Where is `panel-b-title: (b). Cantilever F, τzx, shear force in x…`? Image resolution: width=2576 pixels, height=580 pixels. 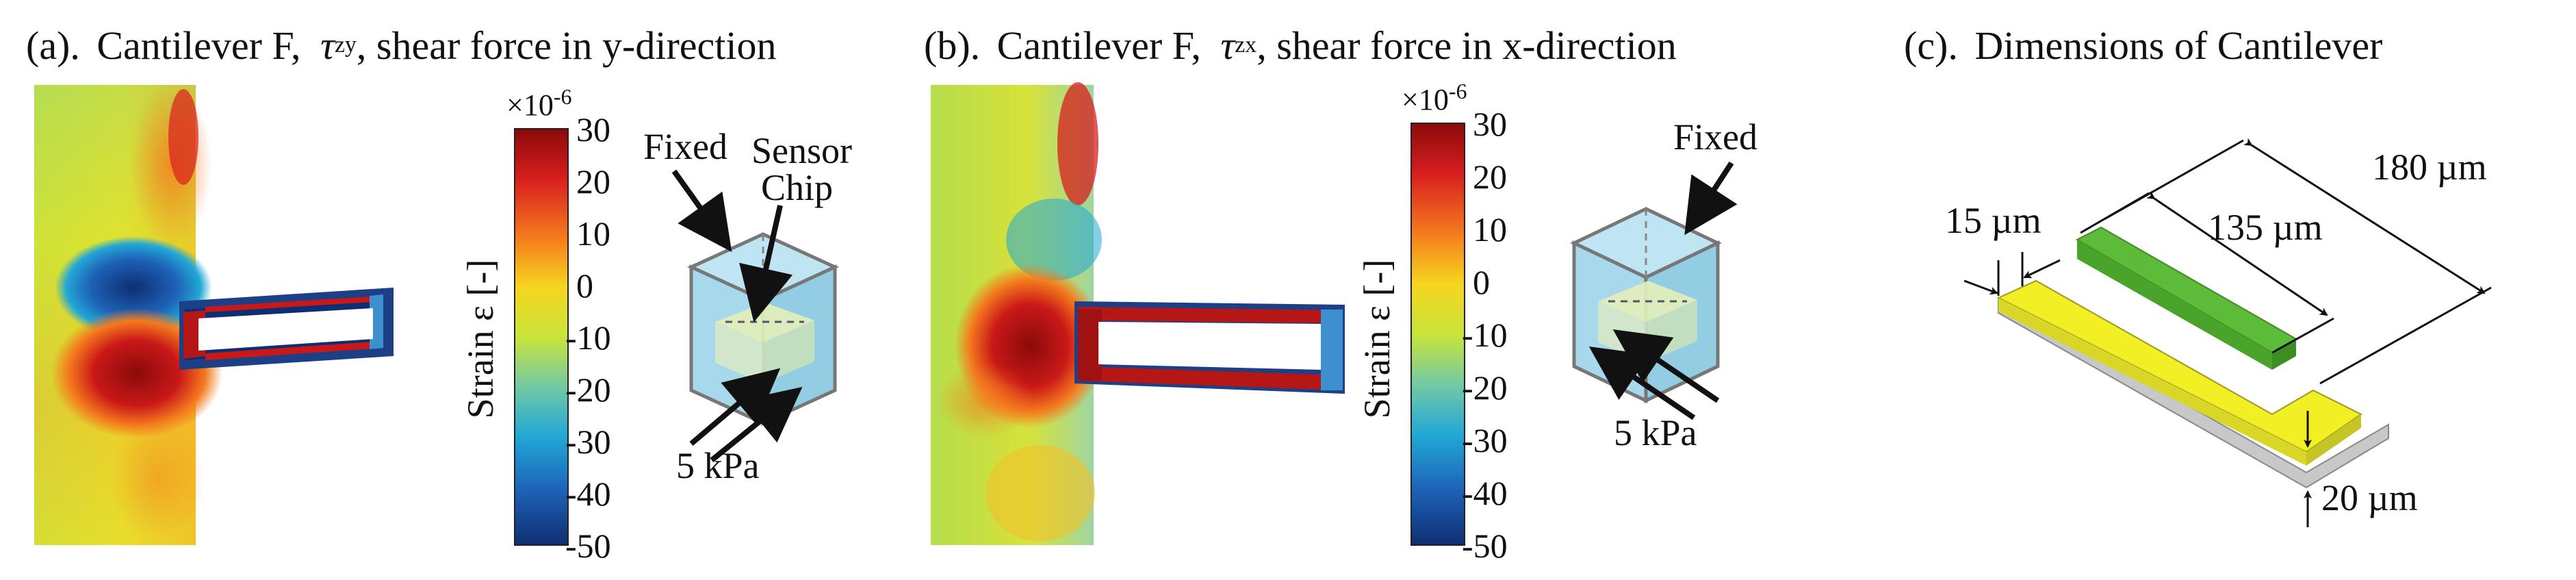 panel-b-title: (b). Cantilever F, τzx, shear force in x… is located at coordinates (1300, 45).